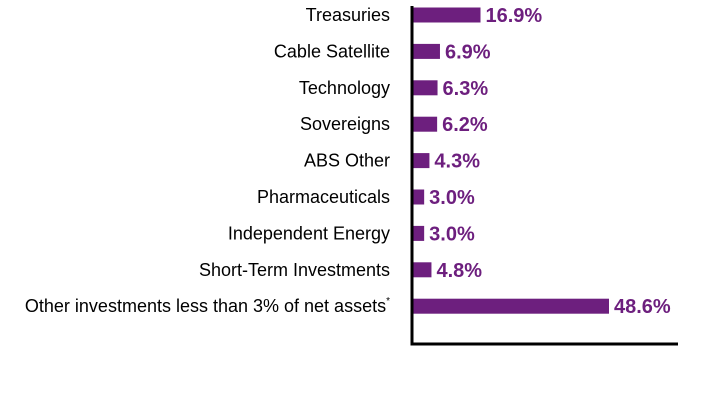 The height and width of the screenshot is (408, 708). I want to click on category-label-7: Short-Term Investments, so click(294, 270).